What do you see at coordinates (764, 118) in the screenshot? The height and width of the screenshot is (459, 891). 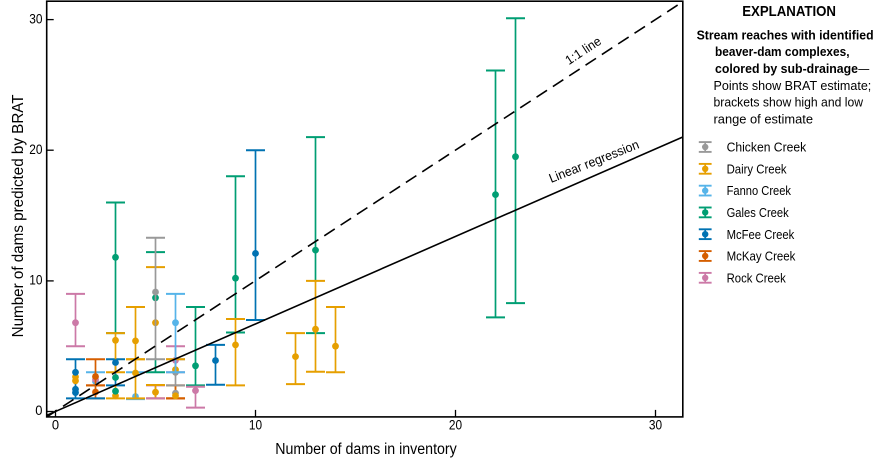 I see `svg-text: range of estimate` at bounding box center [764, 118].